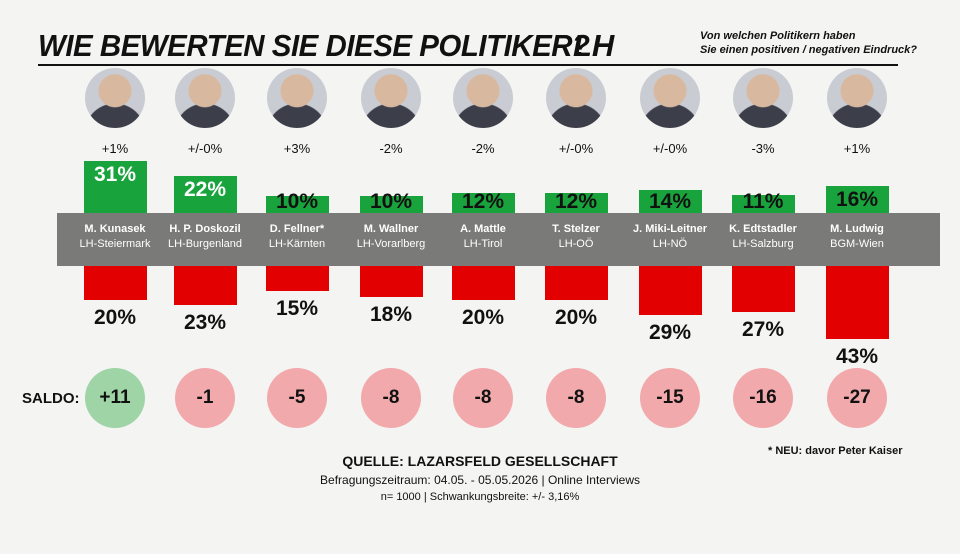 The height and width of the screenshot is (554, 960). What do you see at coordinates (857, 244) in the screenshot?
I see `politician-role: BGM-Wien` at bounding box center [857, 244].